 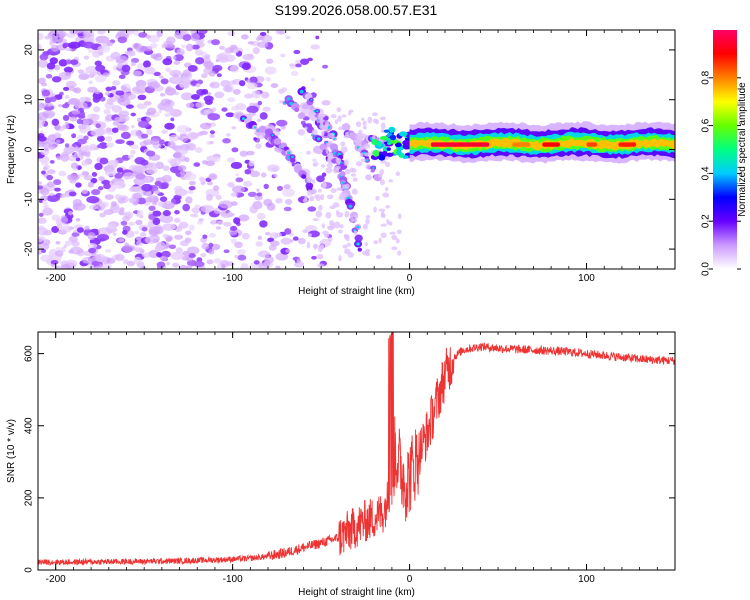 I want to click on spec-xlabel: Height of straight line (km), so click(x=356, y=291).